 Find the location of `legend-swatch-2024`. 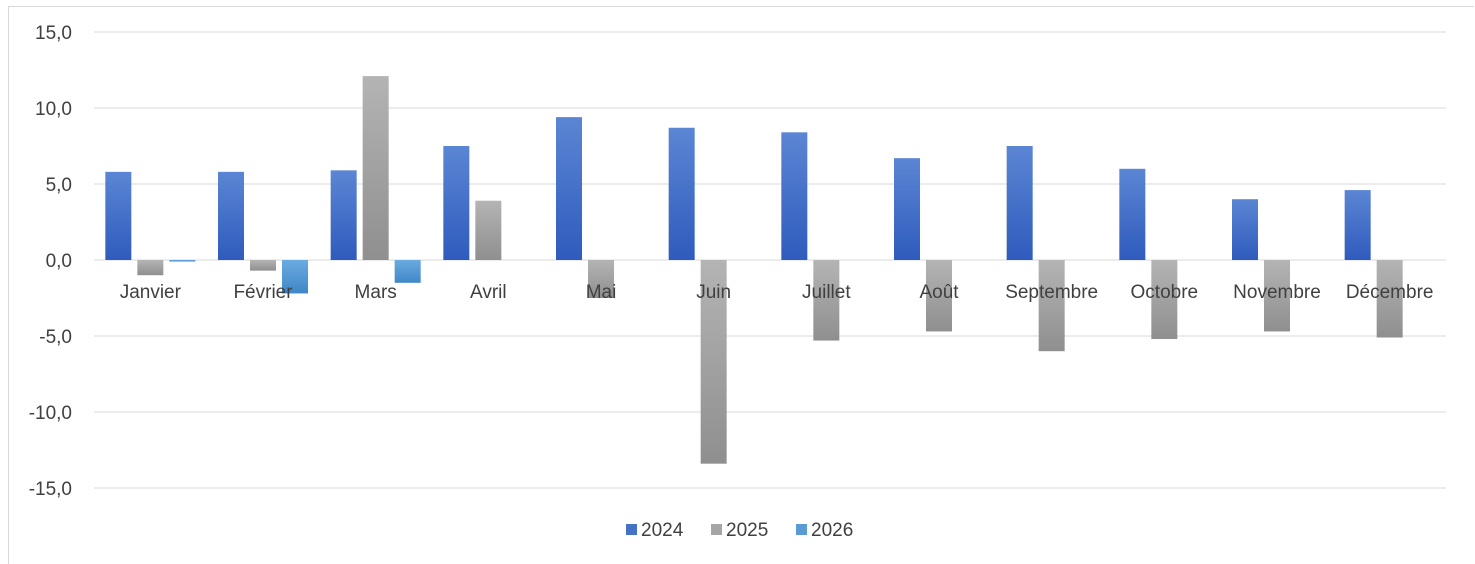

legend-swatch-2024 is located at coordinates (631, 529).